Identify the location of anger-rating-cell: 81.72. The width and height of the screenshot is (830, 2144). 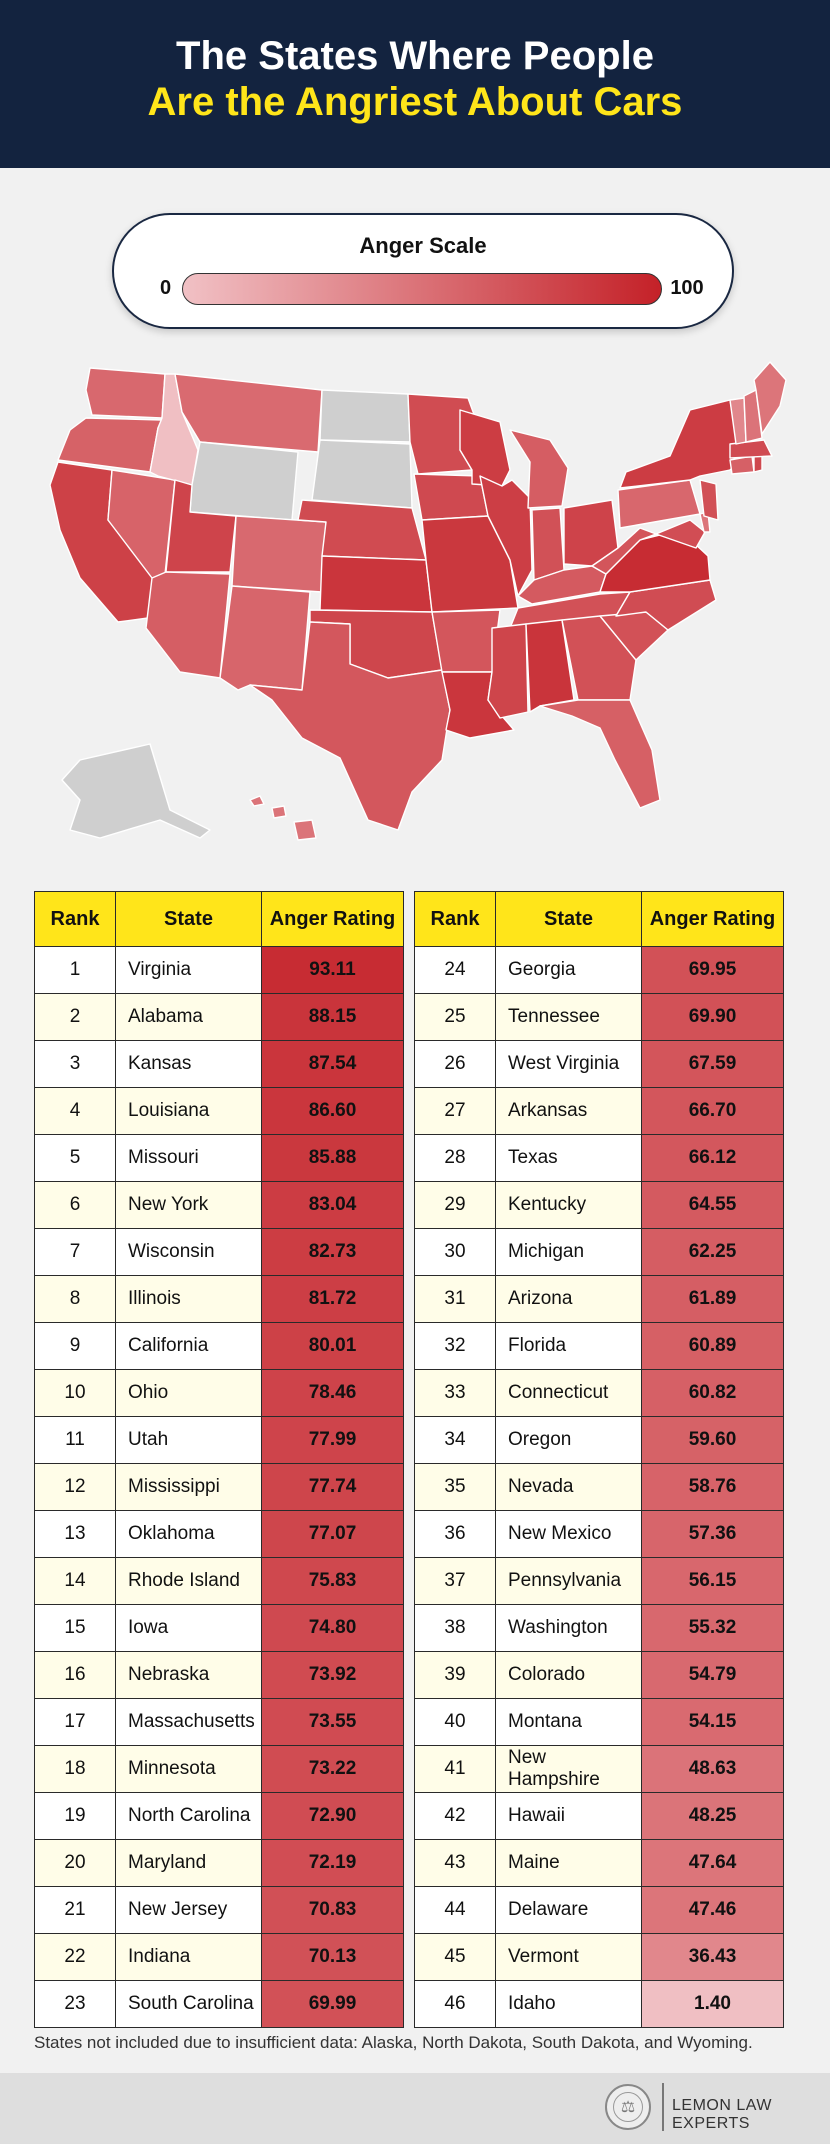
(332, 1299).